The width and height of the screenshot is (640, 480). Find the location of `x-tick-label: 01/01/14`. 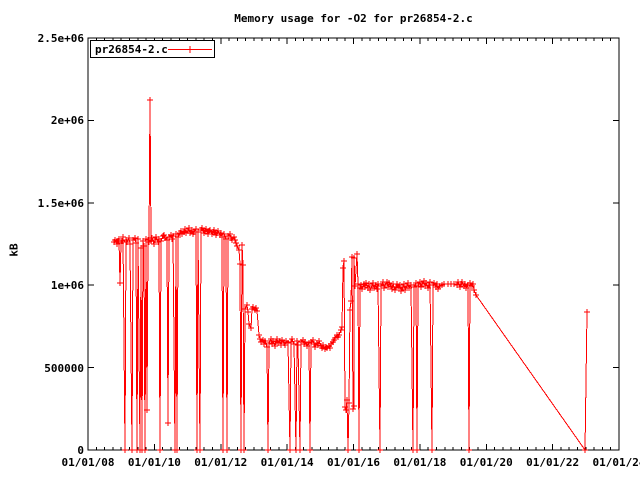

x-tick-label: 01/01/14 is located at coordinates (287, 462).